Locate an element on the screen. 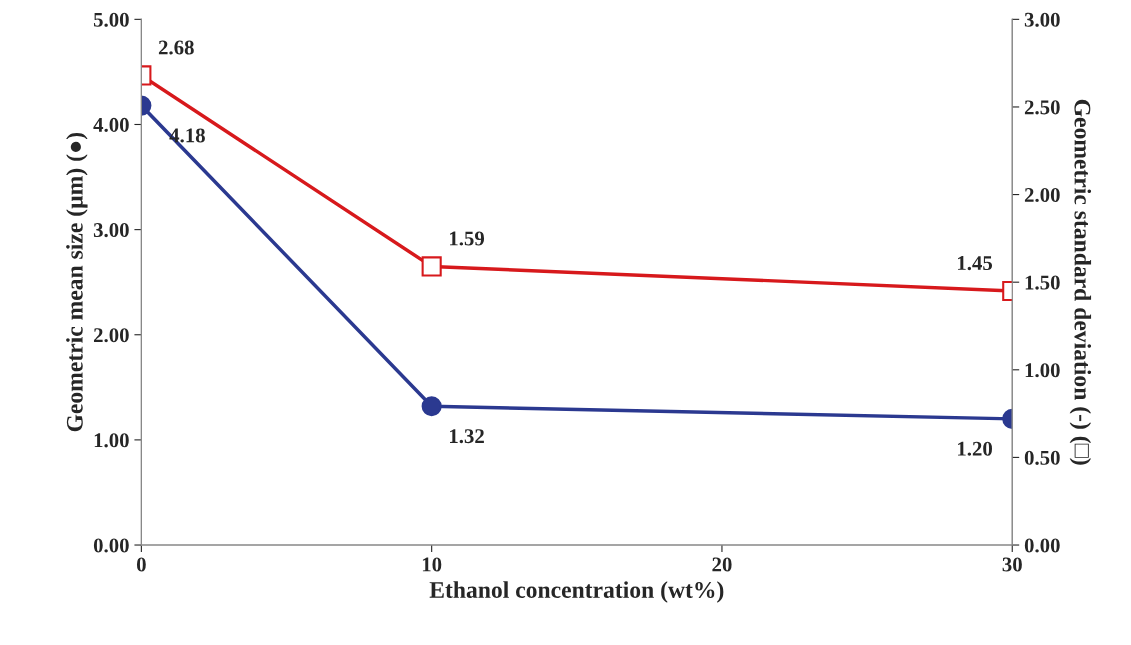 The height and width of the screenshot is (645, 1131). x-tick-label: 10 is located at coordinates (432, 564).